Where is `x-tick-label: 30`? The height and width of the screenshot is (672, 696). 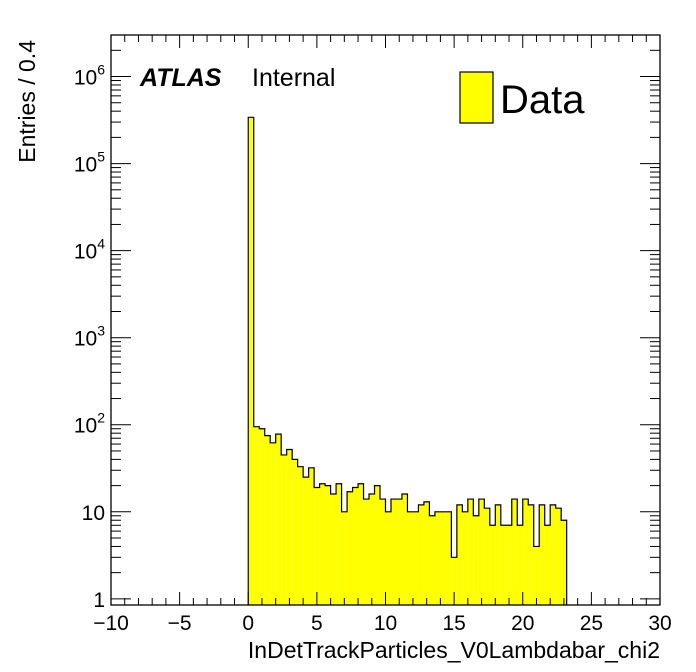 x-tick-label: 30 is located at coordinates (659, 623).